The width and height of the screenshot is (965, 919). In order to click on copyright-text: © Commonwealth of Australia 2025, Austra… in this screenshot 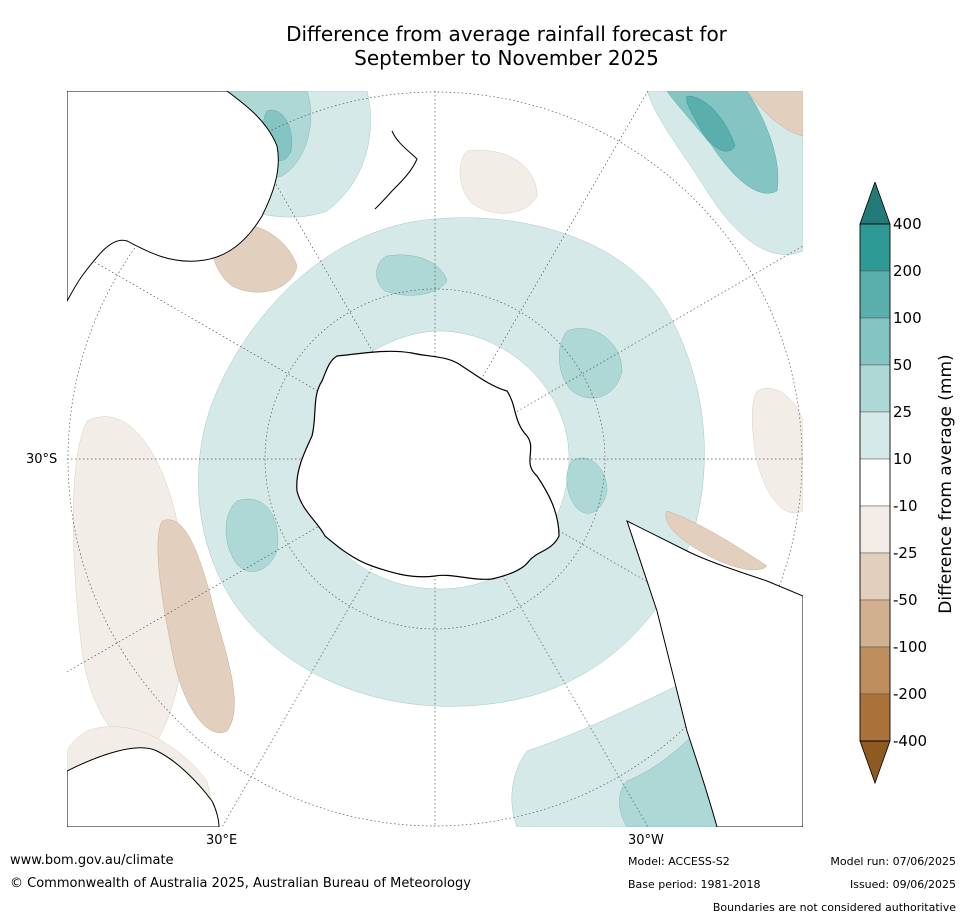, I will do `click(240, 883)`.